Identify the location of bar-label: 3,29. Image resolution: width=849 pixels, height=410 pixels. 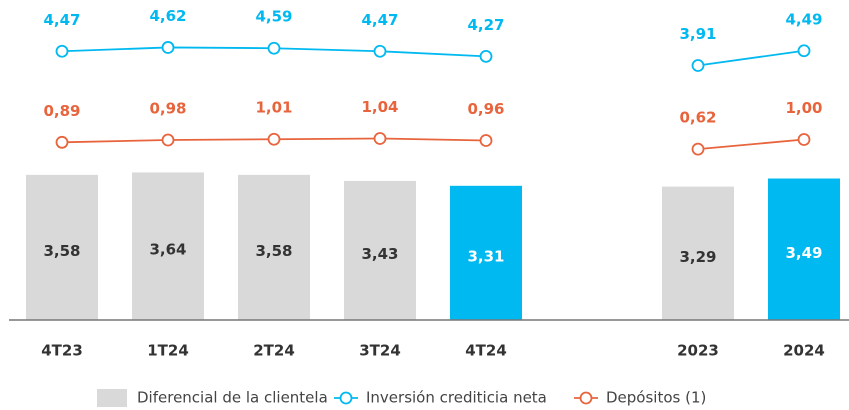
(697, 257).